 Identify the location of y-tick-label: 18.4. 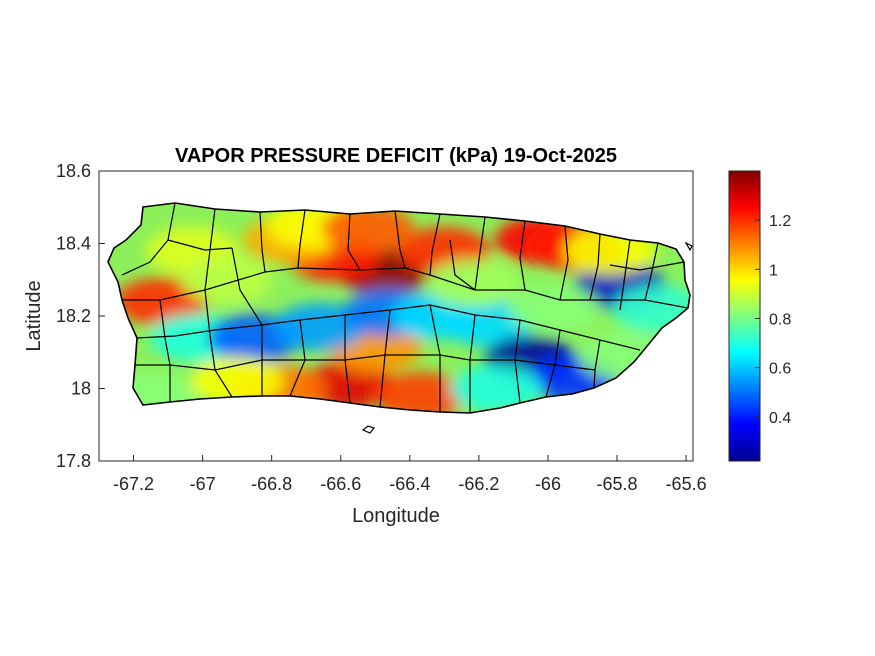
(73, 244).